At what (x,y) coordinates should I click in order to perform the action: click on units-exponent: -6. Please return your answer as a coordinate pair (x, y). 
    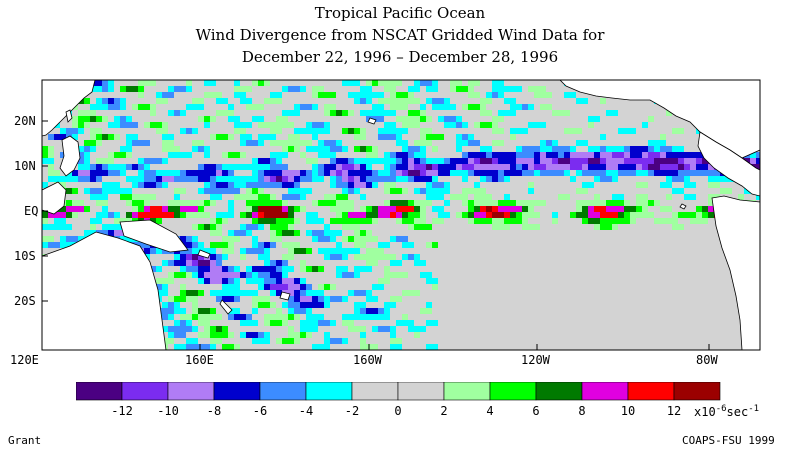
    Looking at the image, I should click on (721, 409).